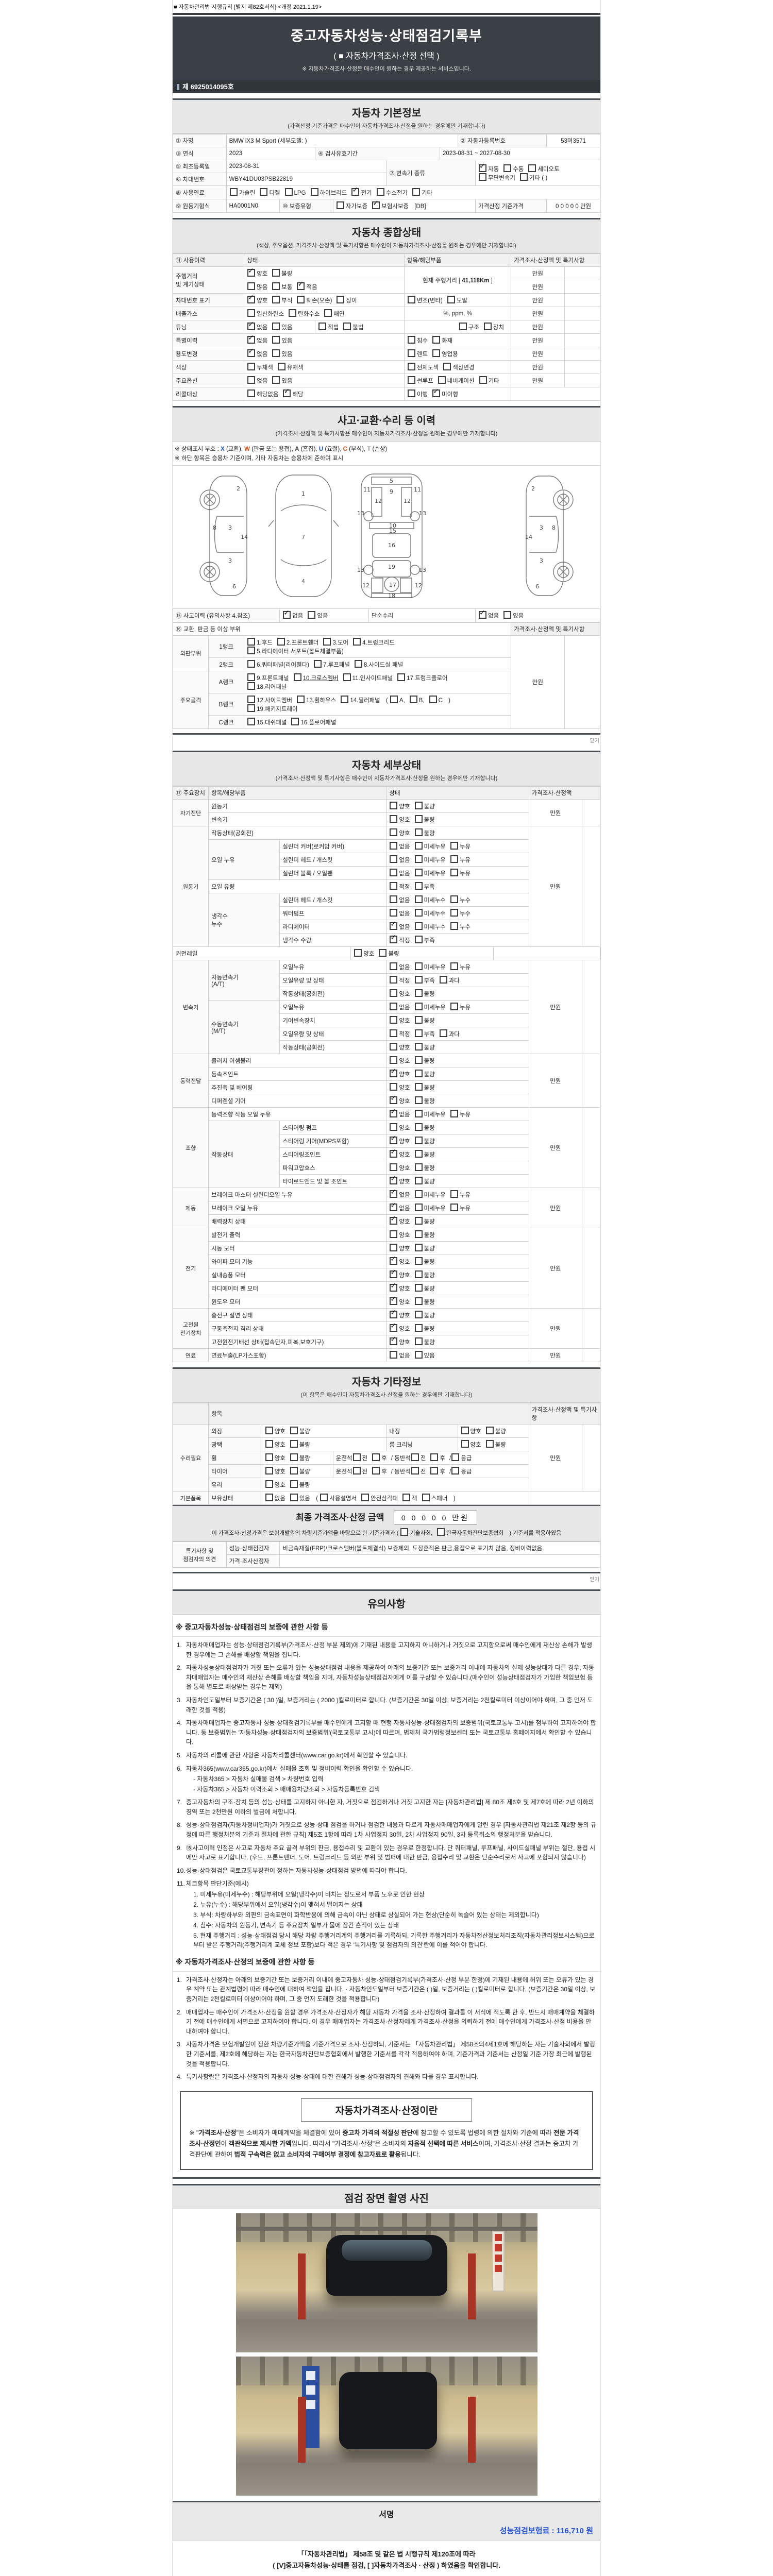  What do you see at coordinates (594, 1580) in the screenshot?
I see `close-button: 닫기` at bounding box center [594, 1580].